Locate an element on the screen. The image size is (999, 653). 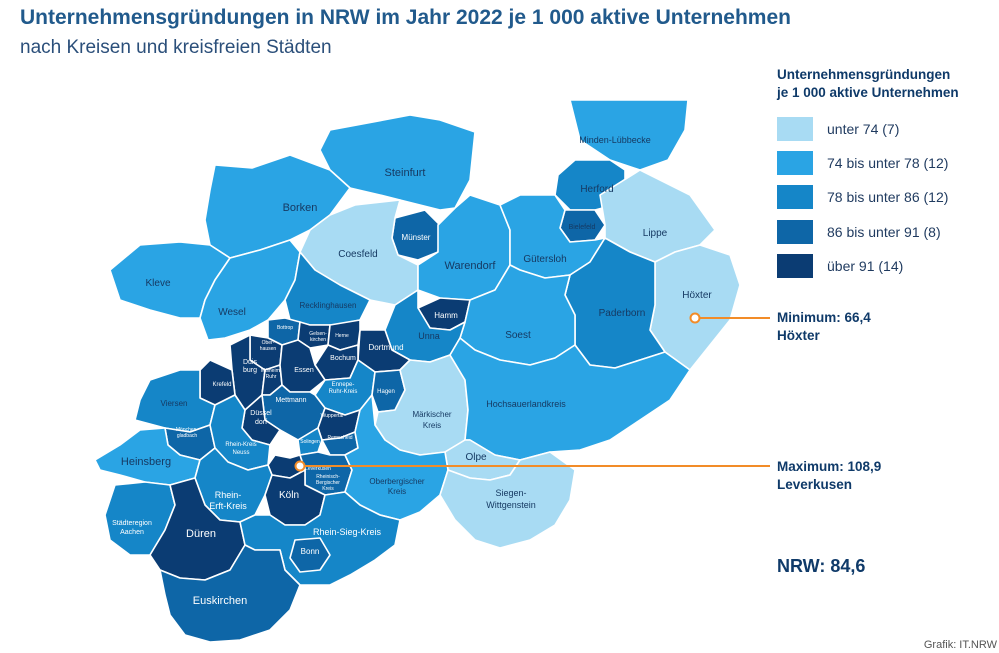
region-label: Krefeld is located at coordinates (221, 385).